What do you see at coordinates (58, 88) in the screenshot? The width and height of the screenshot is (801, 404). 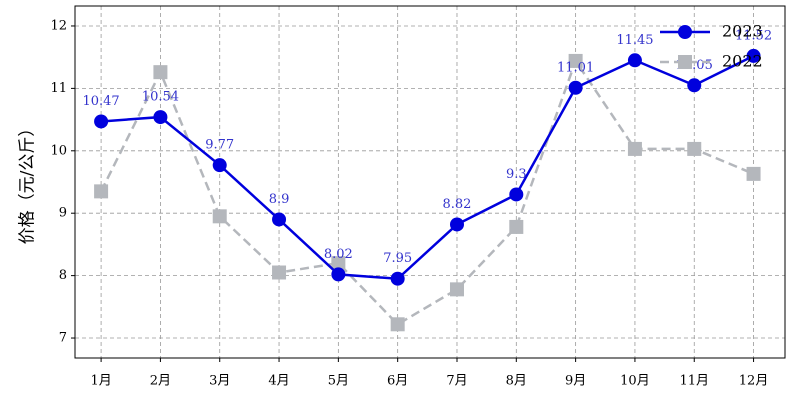 I see `y-tick-label: 11` at bounding box center [58, 88].